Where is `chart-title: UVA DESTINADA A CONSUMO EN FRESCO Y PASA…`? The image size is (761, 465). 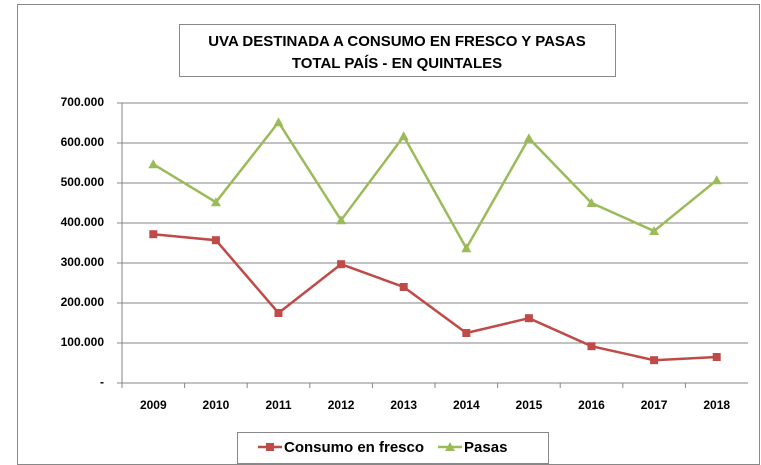
chart-title: UVA DESTINADA A CONSUMO EN FRESCO Y PASA… is located at coordinates (397, 41).